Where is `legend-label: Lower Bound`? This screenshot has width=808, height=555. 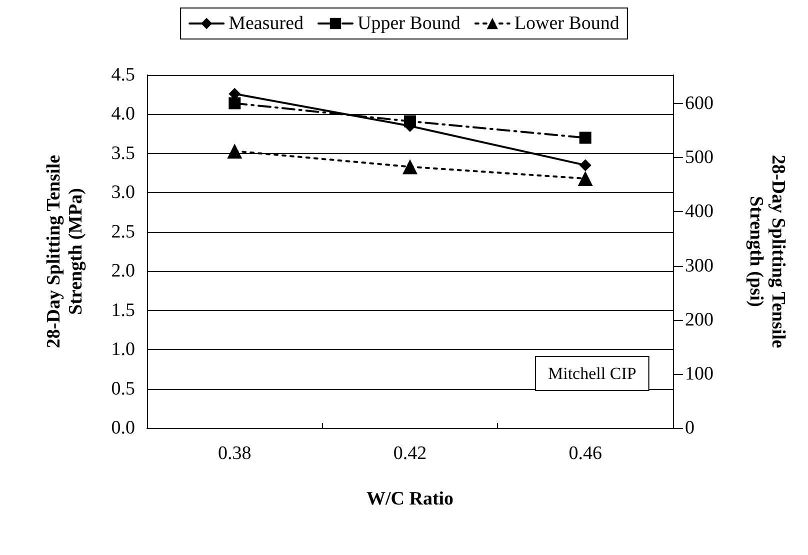 legend-label: Lower Bound is located at coordinates (567, 23).